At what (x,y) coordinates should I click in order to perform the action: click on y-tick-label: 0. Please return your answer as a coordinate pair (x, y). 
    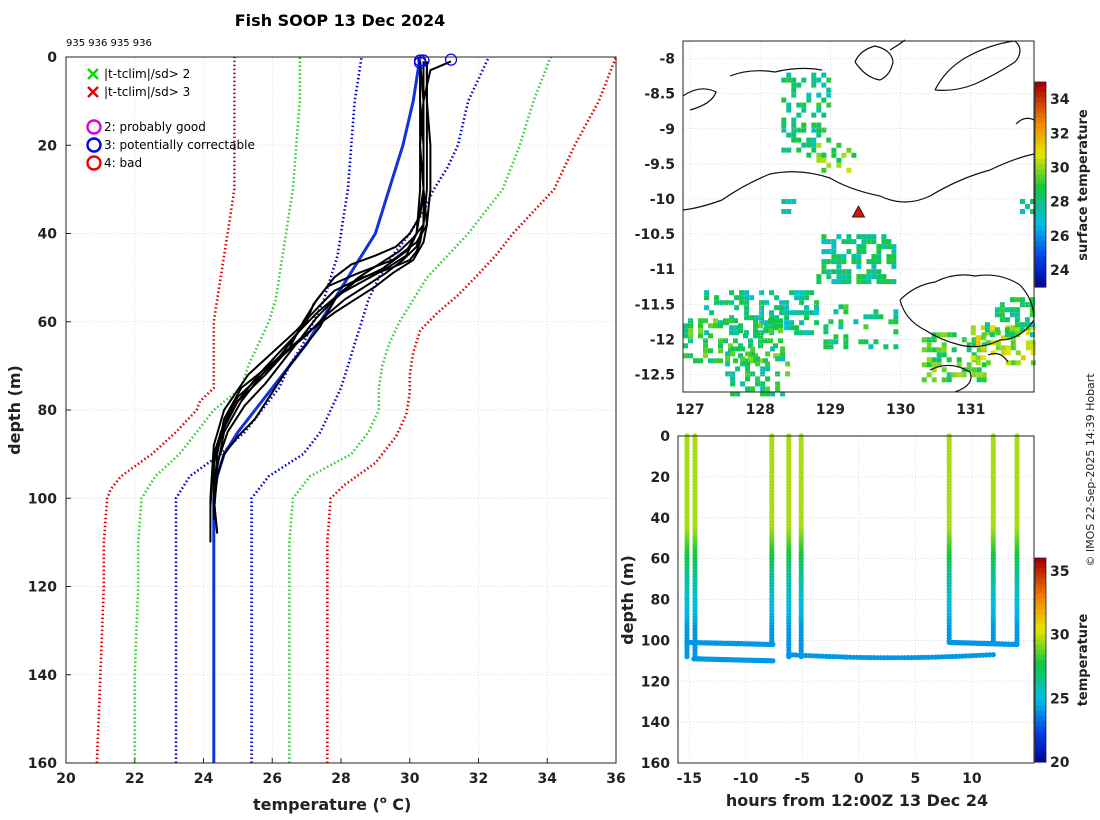
    Looking at the image, I should click on (52, 58).